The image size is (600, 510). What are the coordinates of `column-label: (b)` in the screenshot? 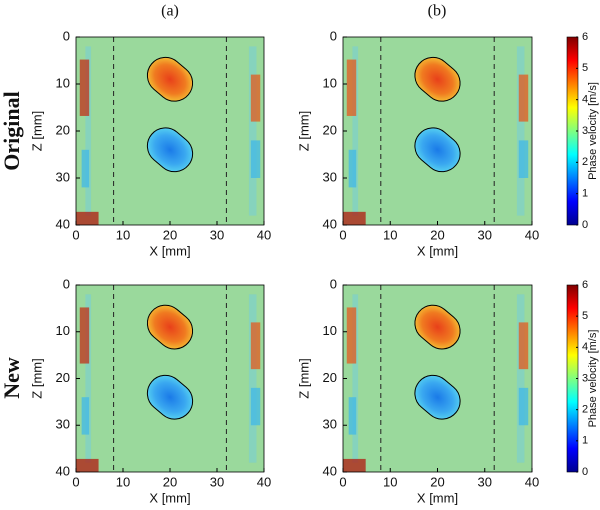 It's located at (437, 11).